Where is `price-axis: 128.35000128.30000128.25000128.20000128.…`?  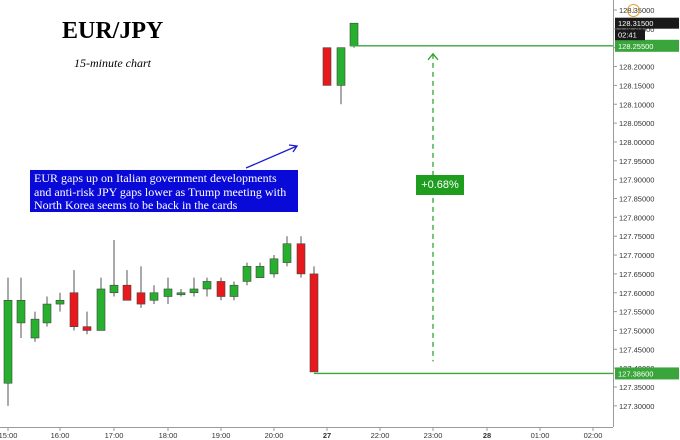
price-axis: 128.35000128.30000128.25000128.20000128.… is located at coordinates (646, 208).